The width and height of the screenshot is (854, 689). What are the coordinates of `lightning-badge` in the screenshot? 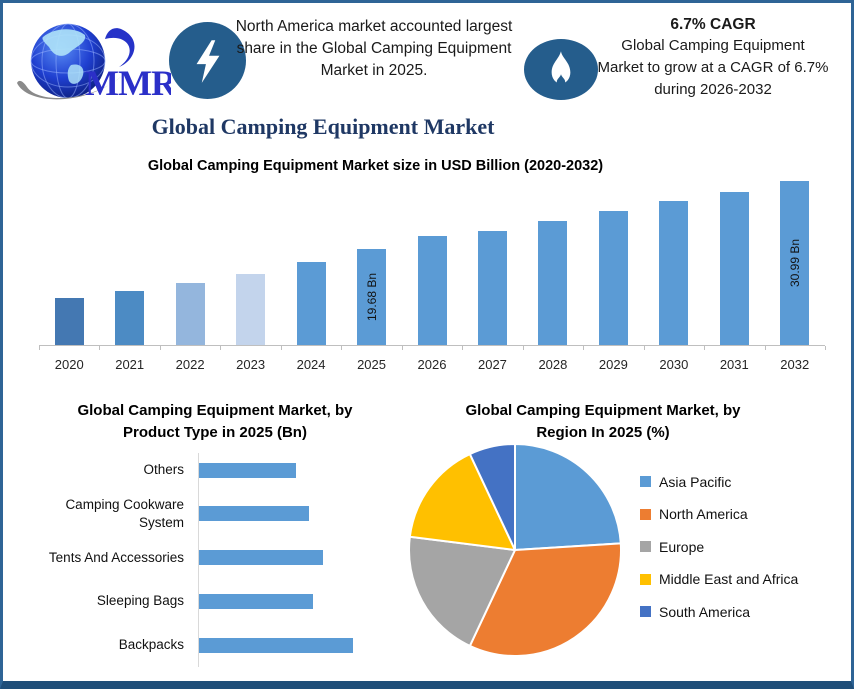 It's located at (207, 60).